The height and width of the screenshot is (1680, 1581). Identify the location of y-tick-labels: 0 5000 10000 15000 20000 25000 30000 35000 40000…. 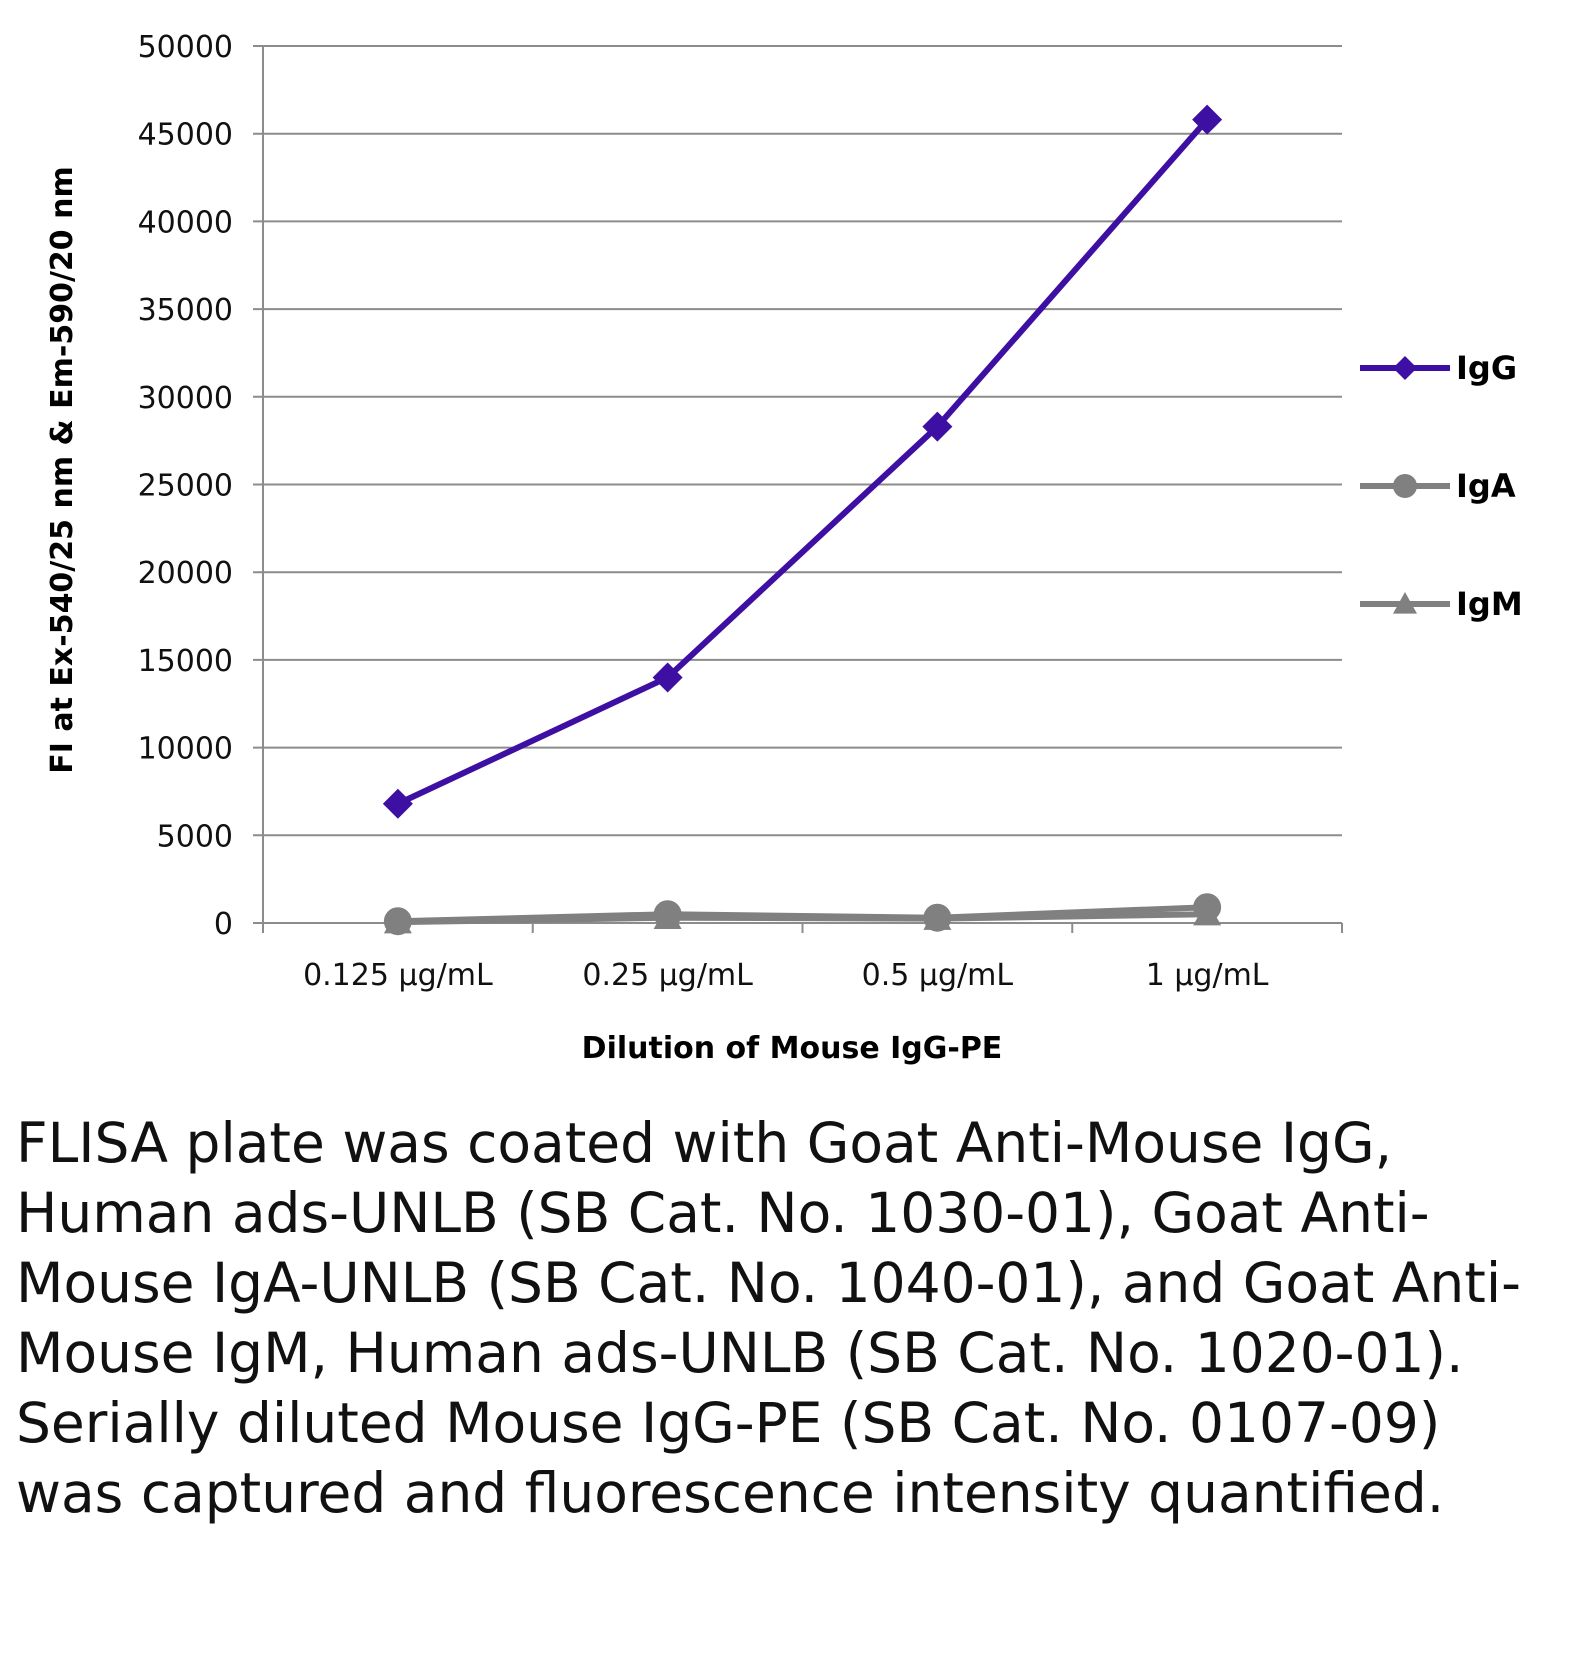
(185, 486).